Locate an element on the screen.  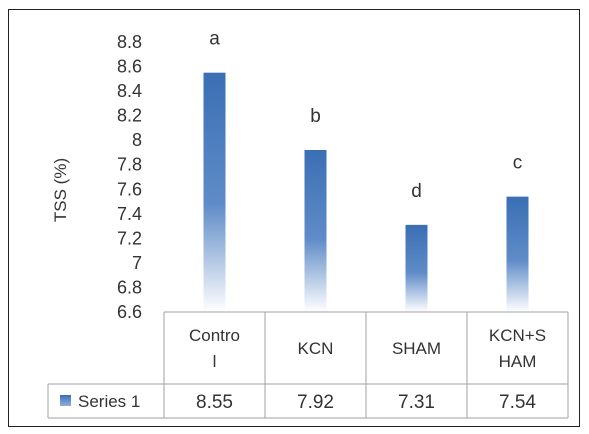
category-label: l is located at coordinates (215, 361).